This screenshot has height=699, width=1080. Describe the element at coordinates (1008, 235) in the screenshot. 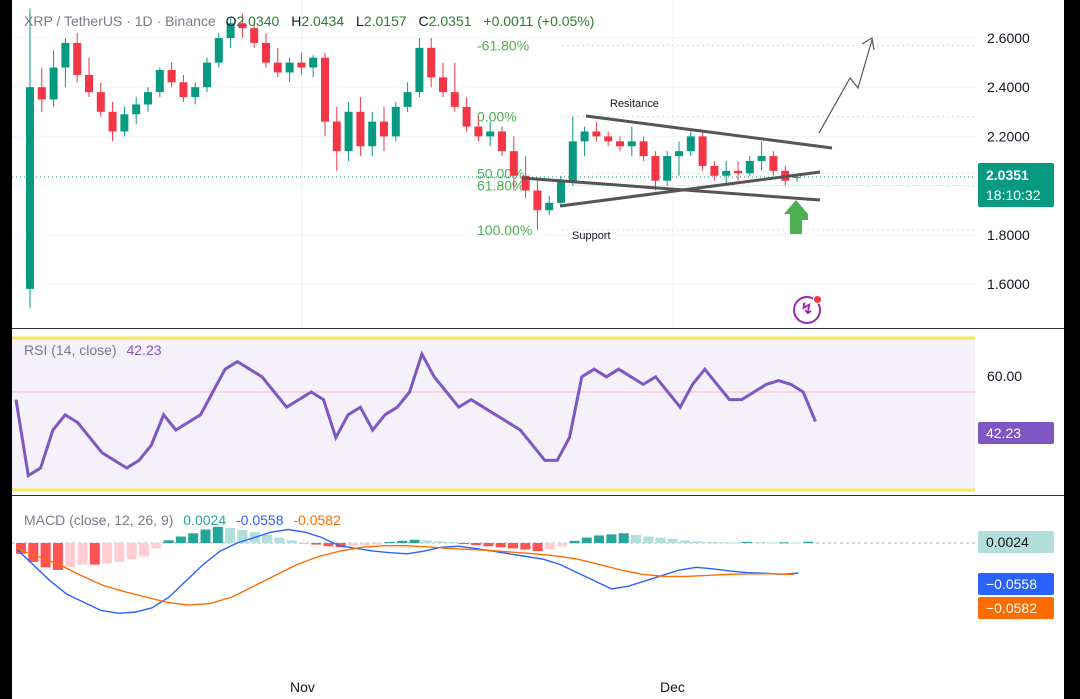

I see `y-tick-label: 1.8000` at that location.